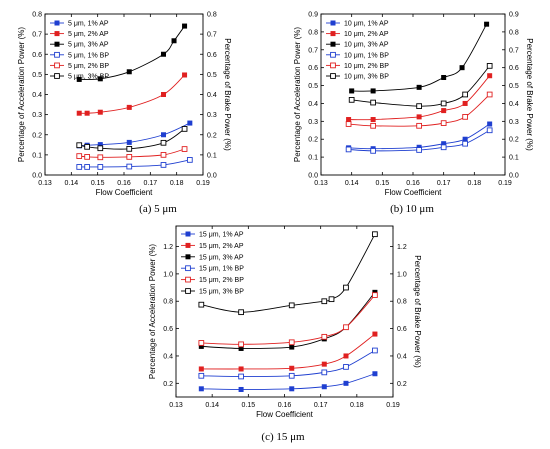 Image resolution: width=550 pixels, height=449 pixels. I want to click on panel-caption: (c) 15 μm, so click(283, 437).